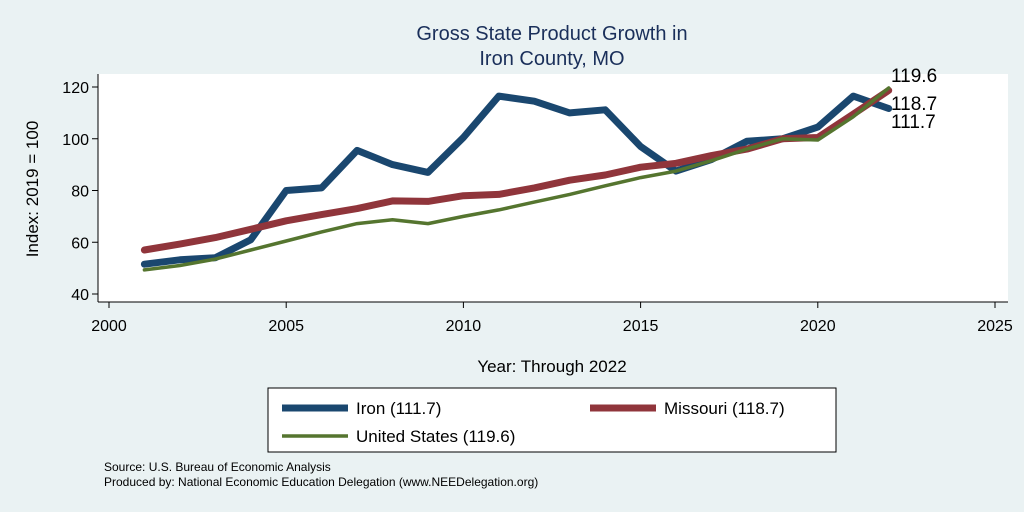  What do you see at coordinates (641, 326) in the screenshot?
I see `x-tick-label: 2015` at bounding box center [641, 326].